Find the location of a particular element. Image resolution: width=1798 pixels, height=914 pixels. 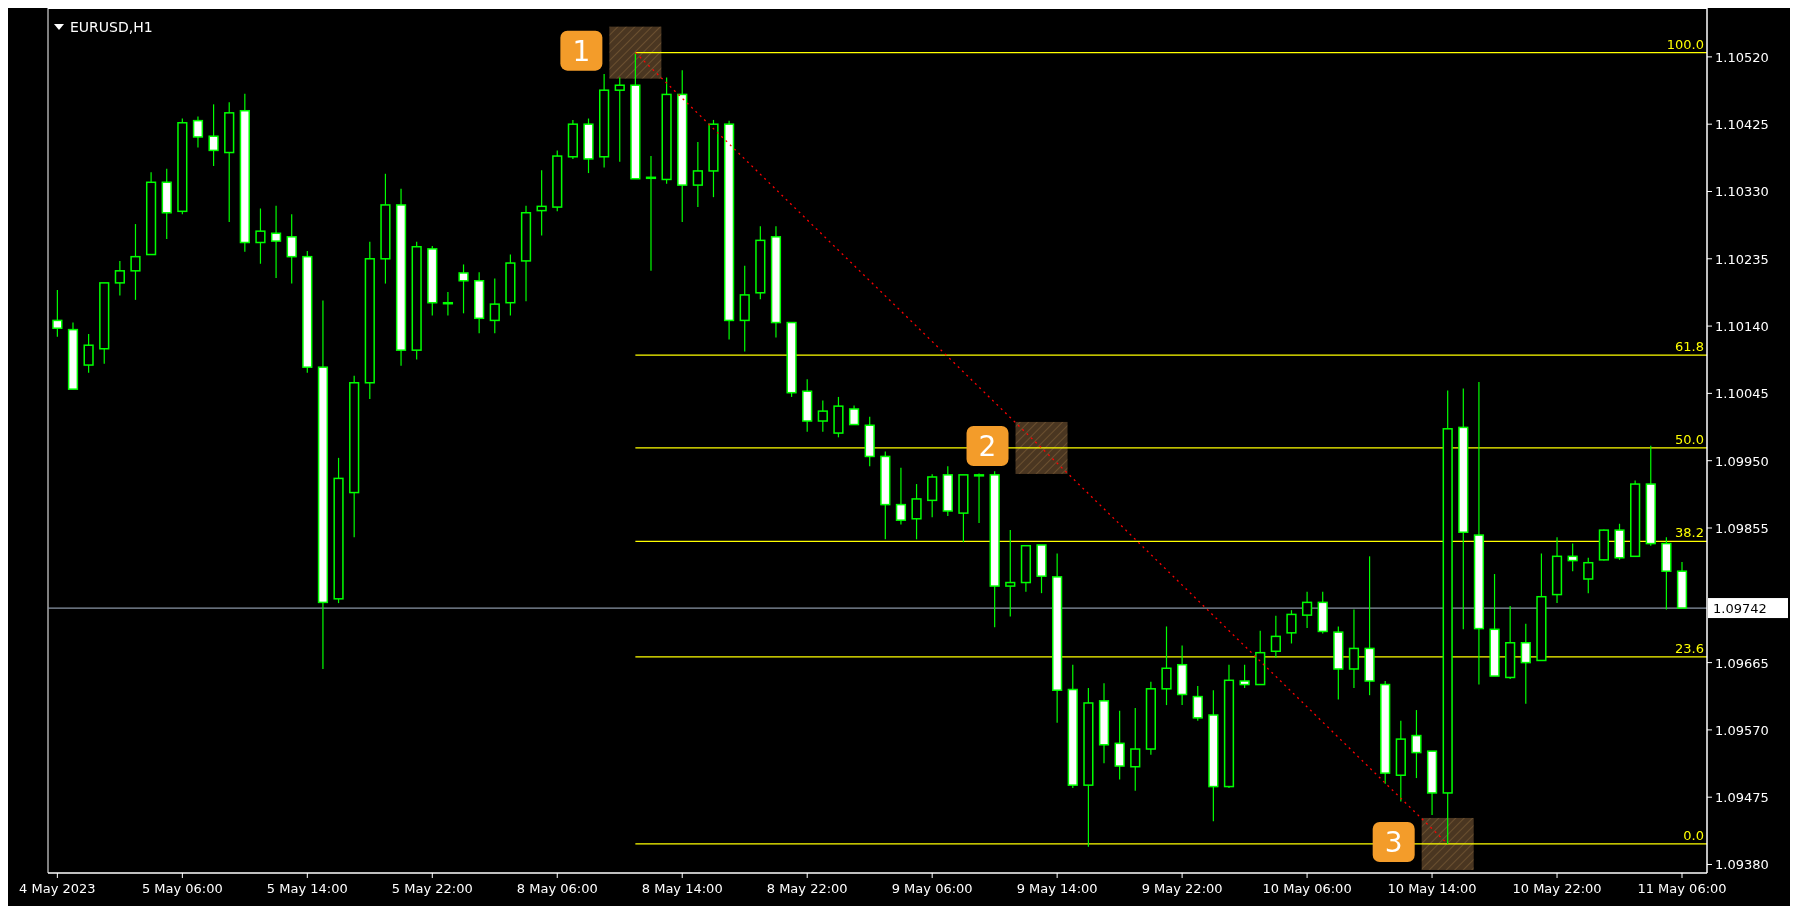

x-tick-label: 9 May 14:00 is located at coordinates (1057, 888).